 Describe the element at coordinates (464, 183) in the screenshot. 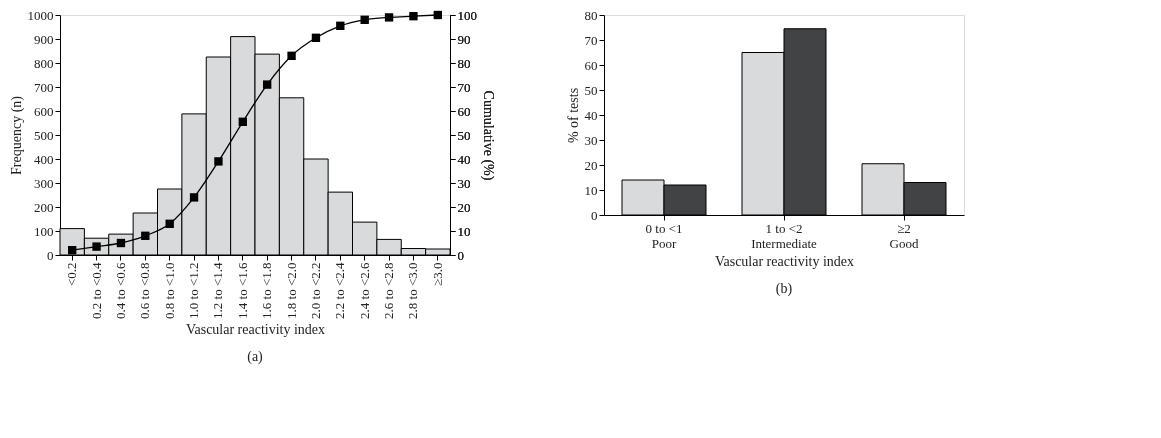

I see `y2-tick-label: 30` at that location.